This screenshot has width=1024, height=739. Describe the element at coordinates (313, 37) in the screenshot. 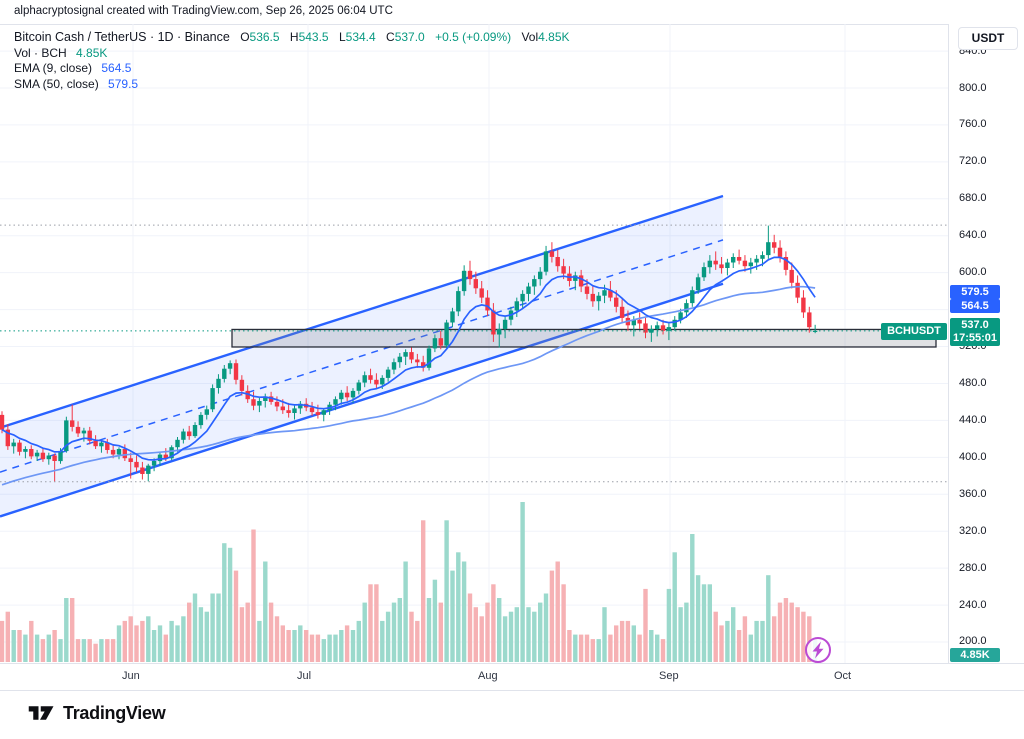

I see `high-value: 543.5` at that location.